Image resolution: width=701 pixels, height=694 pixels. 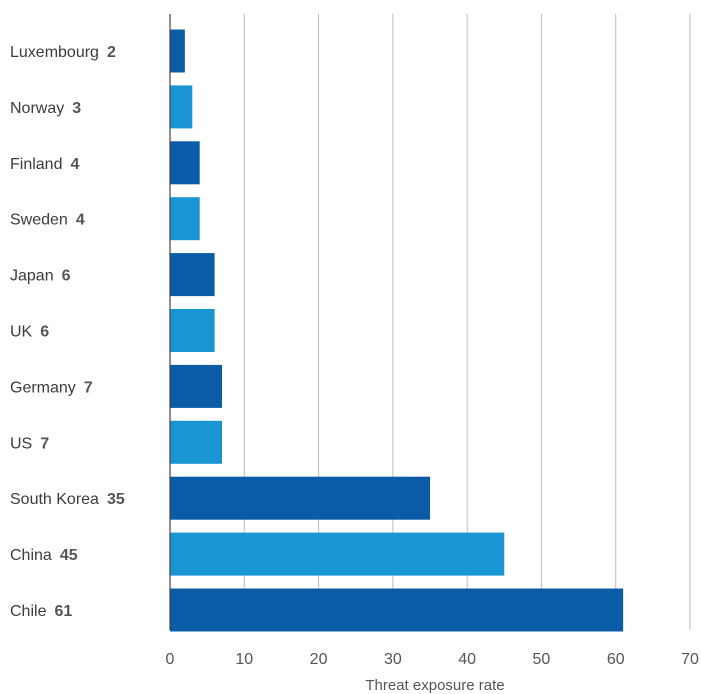 I want to click on x-tick-label: 70, so click(x=690, y=659).